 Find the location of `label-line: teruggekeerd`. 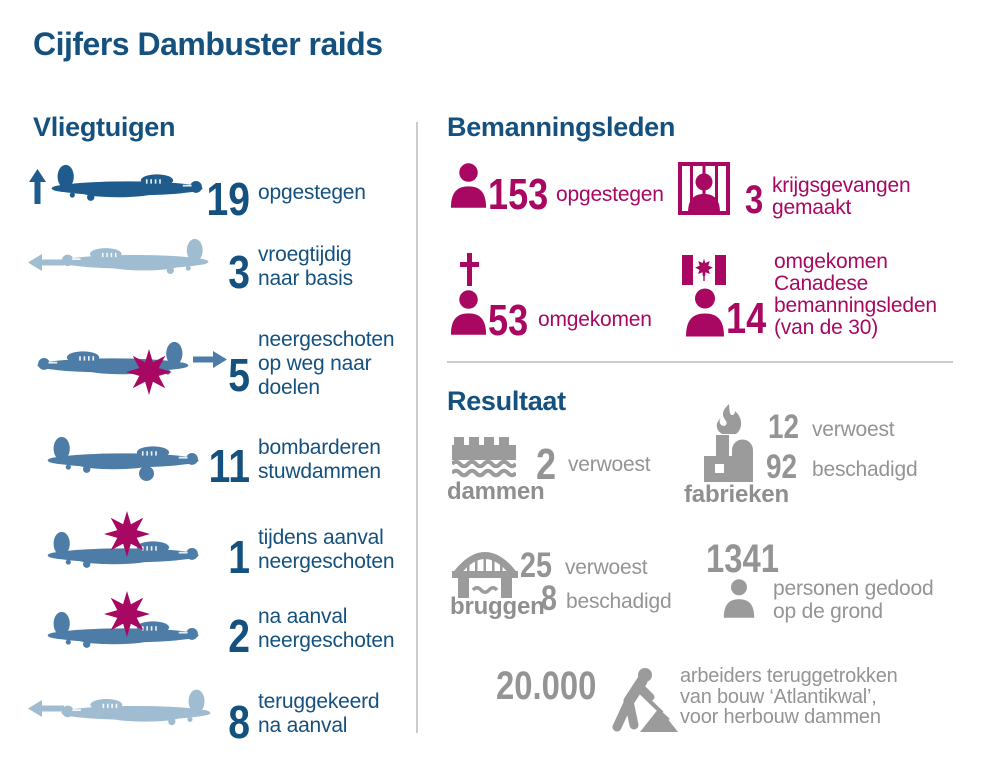

label-line: teruggekeerd is located at coordinates (319, 701).